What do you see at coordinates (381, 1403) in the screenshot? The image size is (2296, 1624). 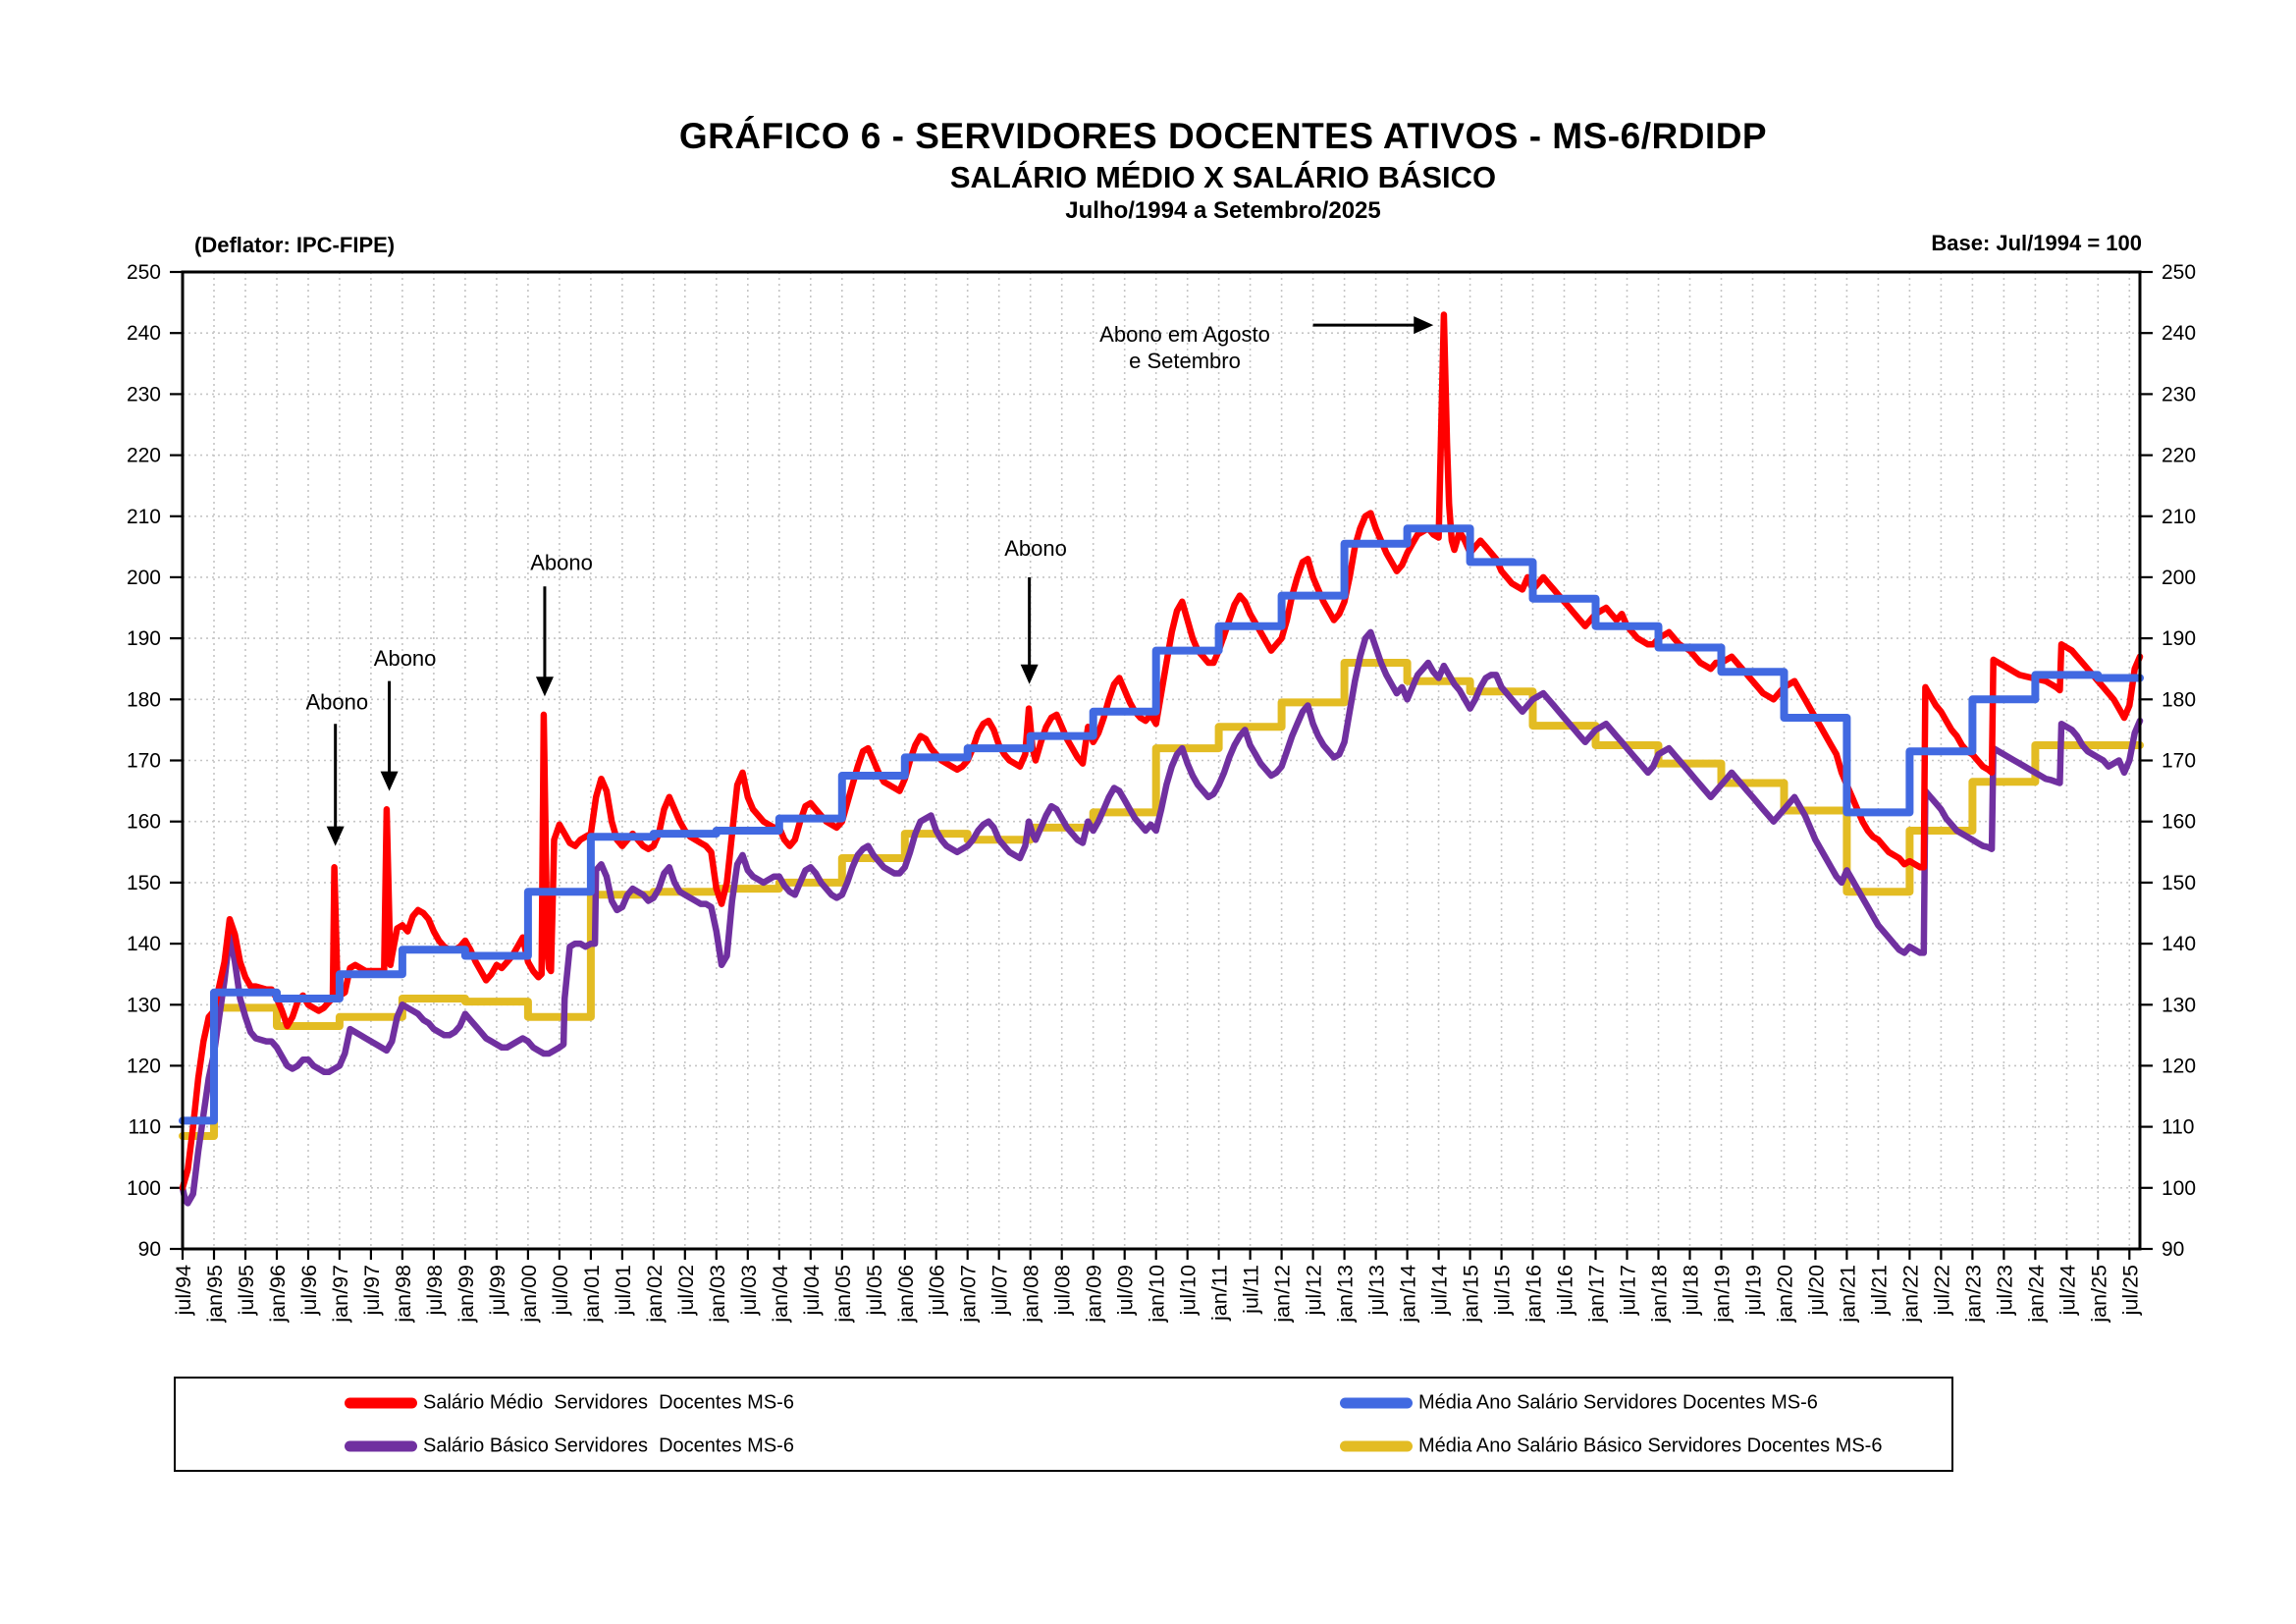 I see `legend-swatch-red` at bounding box center [381, 1403].